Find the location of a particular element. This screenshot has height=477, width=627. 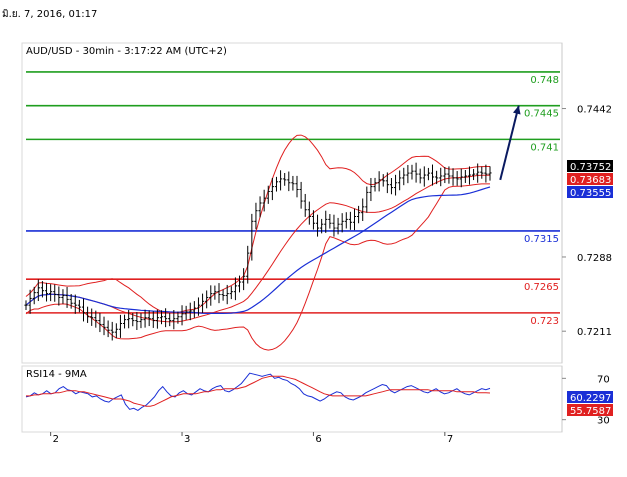

price-badge-label: 0.73752 is located at coordinates (590, 167).